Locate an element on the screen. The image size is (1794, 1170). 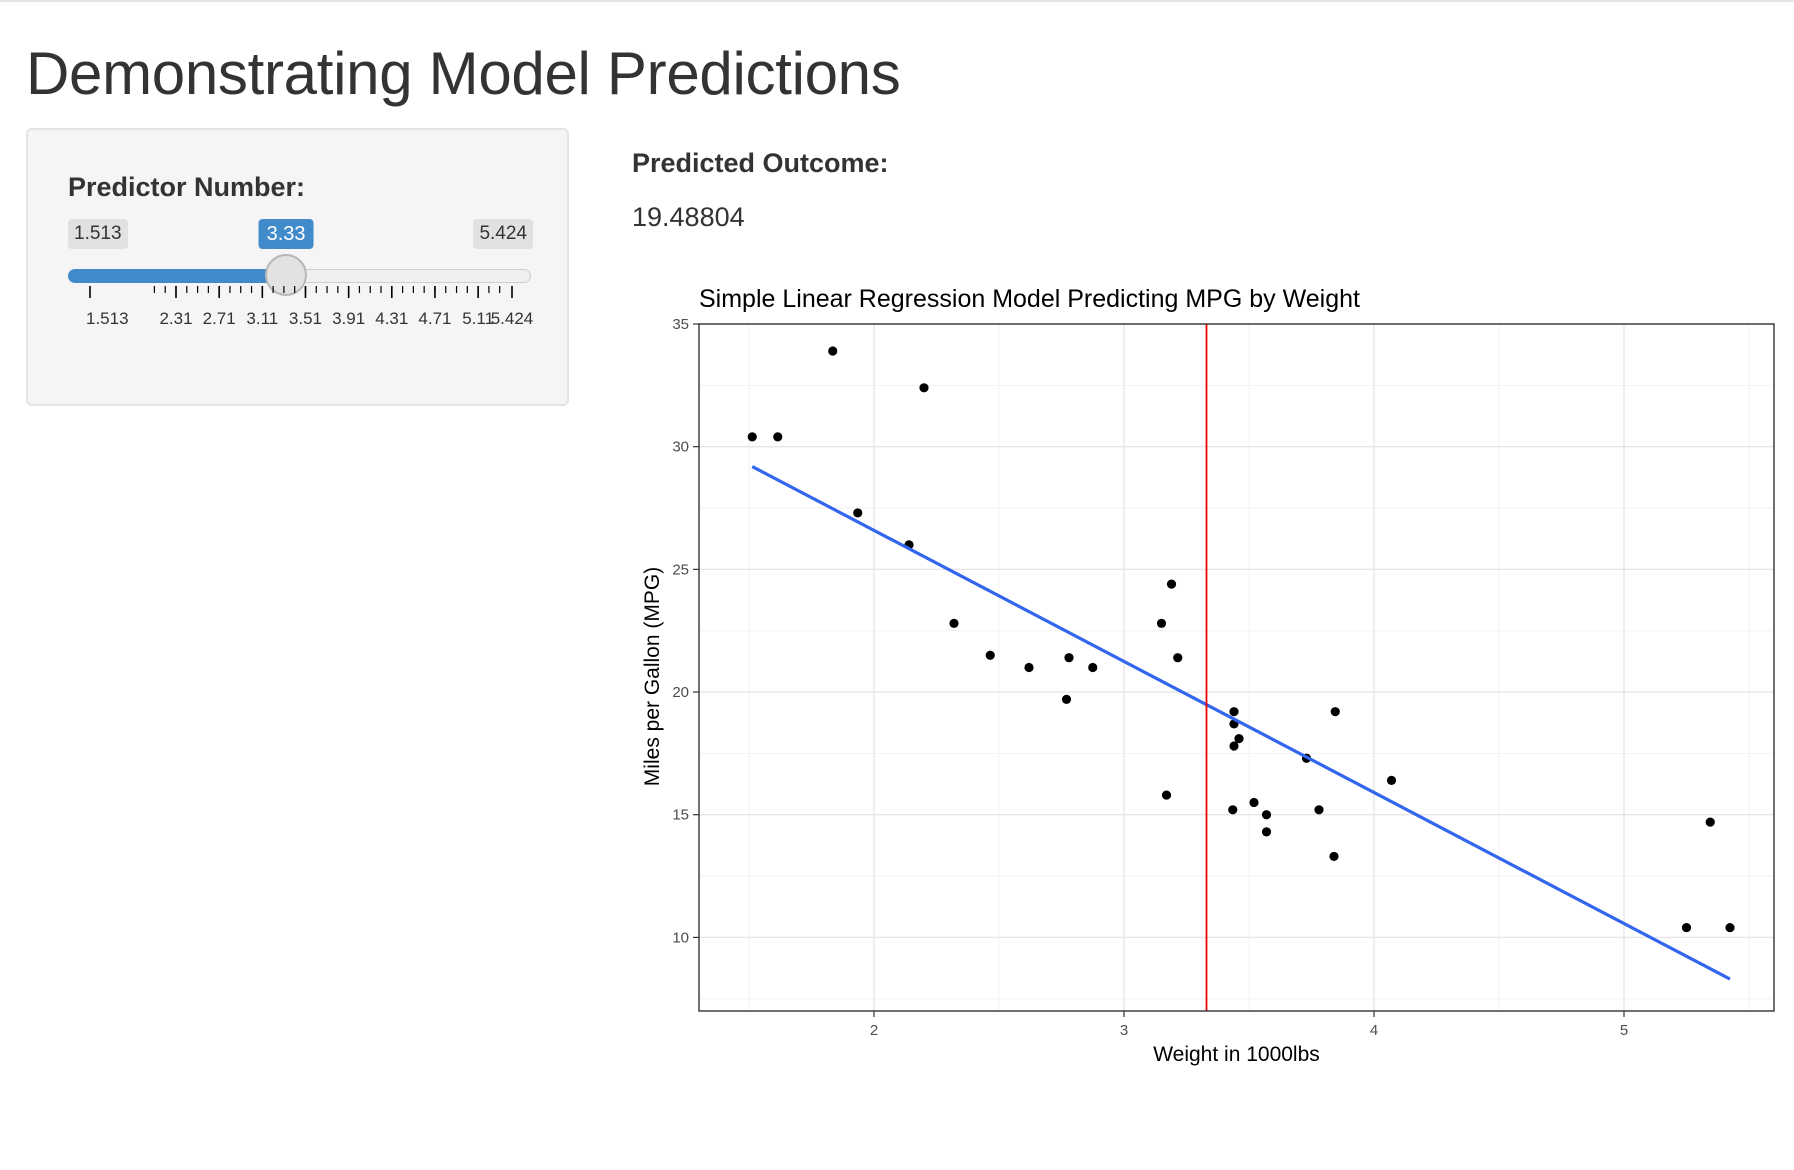
x-tick-label: 4 is located at coordinates (1374, 1030).